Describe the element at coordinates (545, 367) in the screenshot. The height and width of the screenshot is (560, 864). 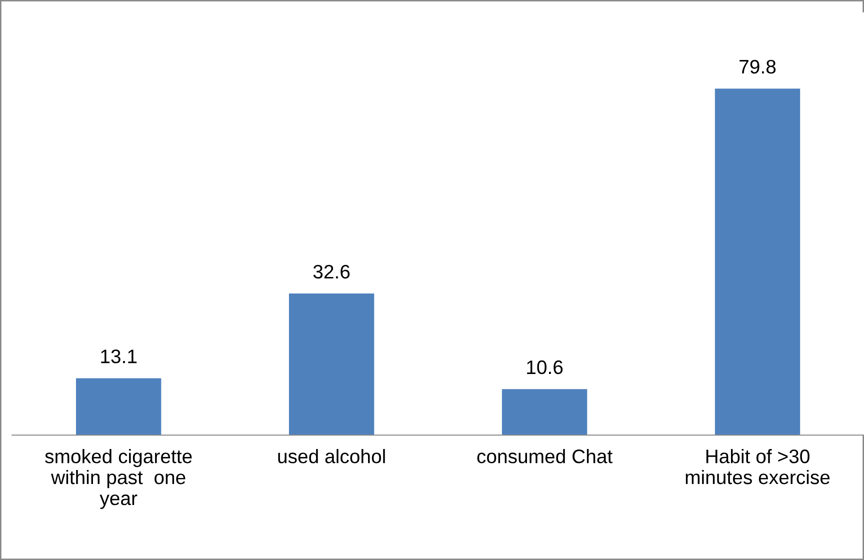
I see `data-label: 10.6` at that location.